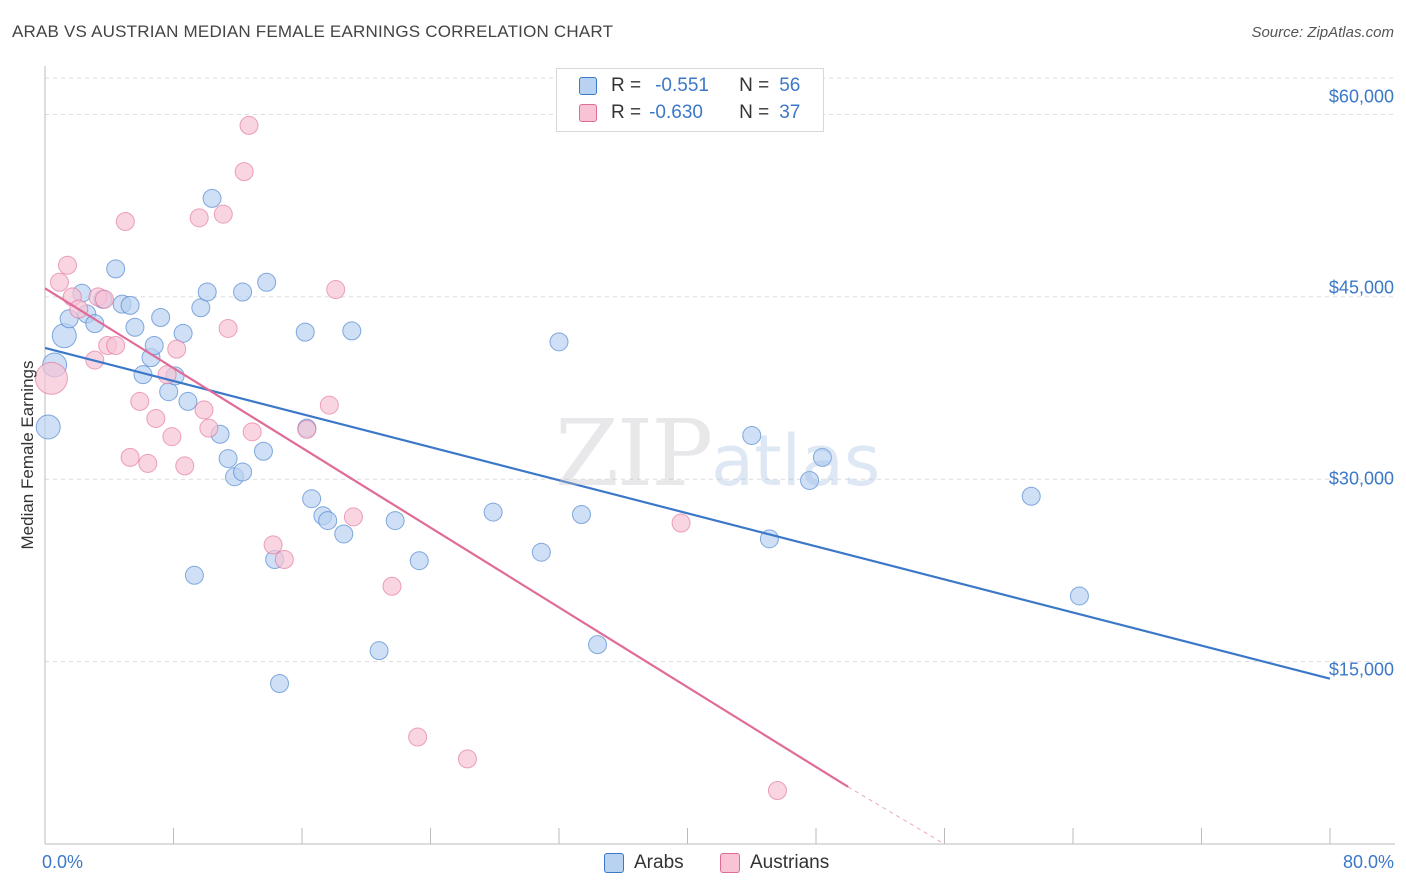 The image size is (1406, 892). What do you see at coordinates (896, 815) in the screenshot?
I see `austrians-trend-extension` at bounding box center [896, 815].